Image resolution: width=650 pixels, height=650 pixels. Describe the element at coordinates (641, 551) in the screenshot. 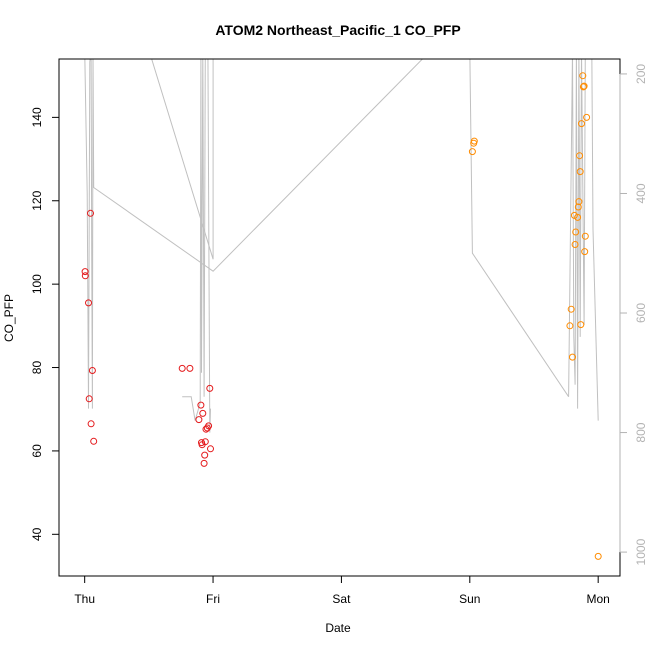

I see `y-right-tick-label-4: 1000` at that location.